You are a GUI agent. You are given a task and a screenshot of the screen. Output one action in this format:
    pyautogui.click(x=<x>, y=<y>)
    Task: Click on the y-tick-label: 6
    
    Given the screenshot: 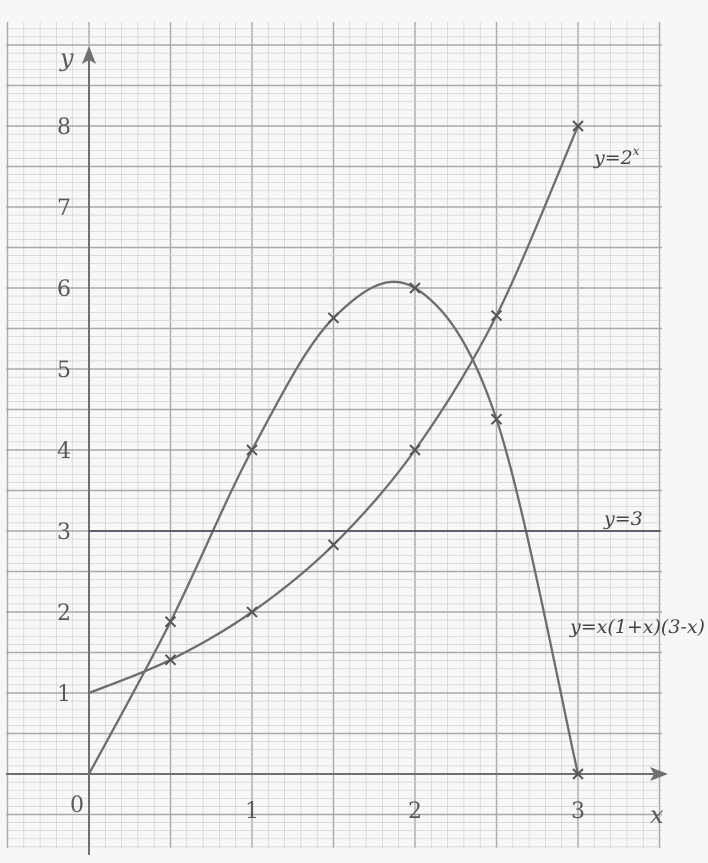 What is the action you would take?
    pyautogui.click(x=64, y=289)
    